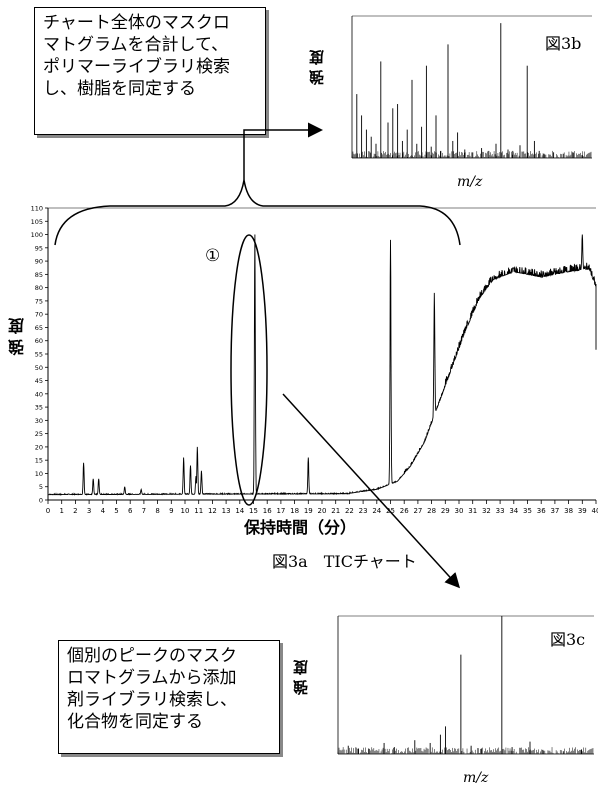  Describe the element at coordinates (301, 678) in the screenshot. I see `intensity-label-3c: 強 度` at that location.